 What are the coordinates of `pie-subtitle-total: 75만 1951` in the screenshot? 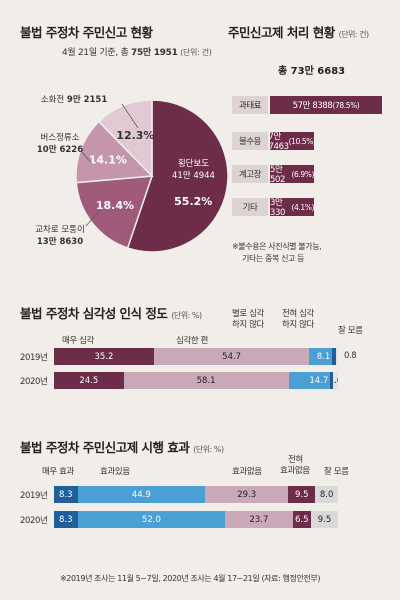 It's located at (154, 53).